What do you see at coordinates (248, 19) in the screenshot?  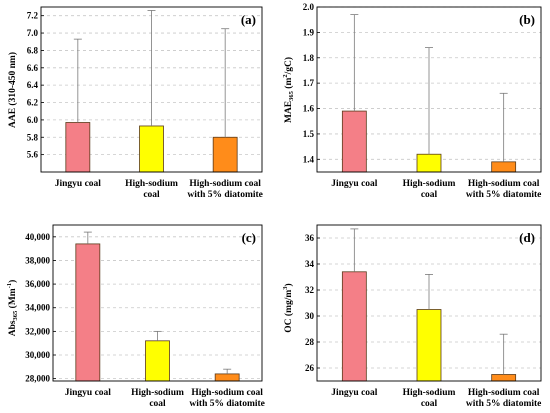 I see `panel-label-a: (a)` at bounding box center [248, 19].